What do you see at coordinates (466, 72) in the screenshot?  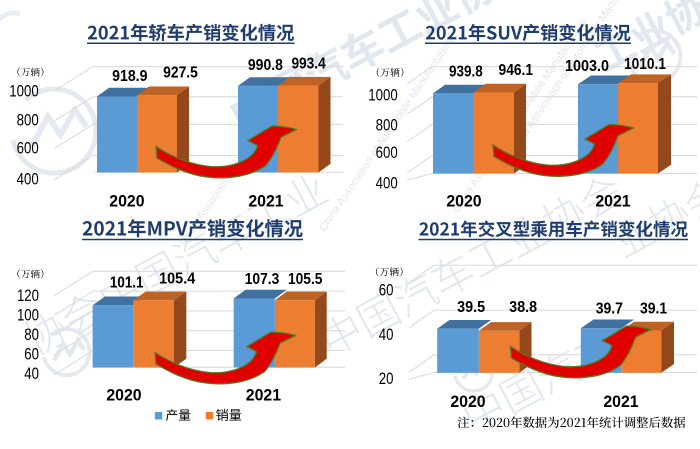 I see `svg-text: 939.8` at bounding box center [466, 72].